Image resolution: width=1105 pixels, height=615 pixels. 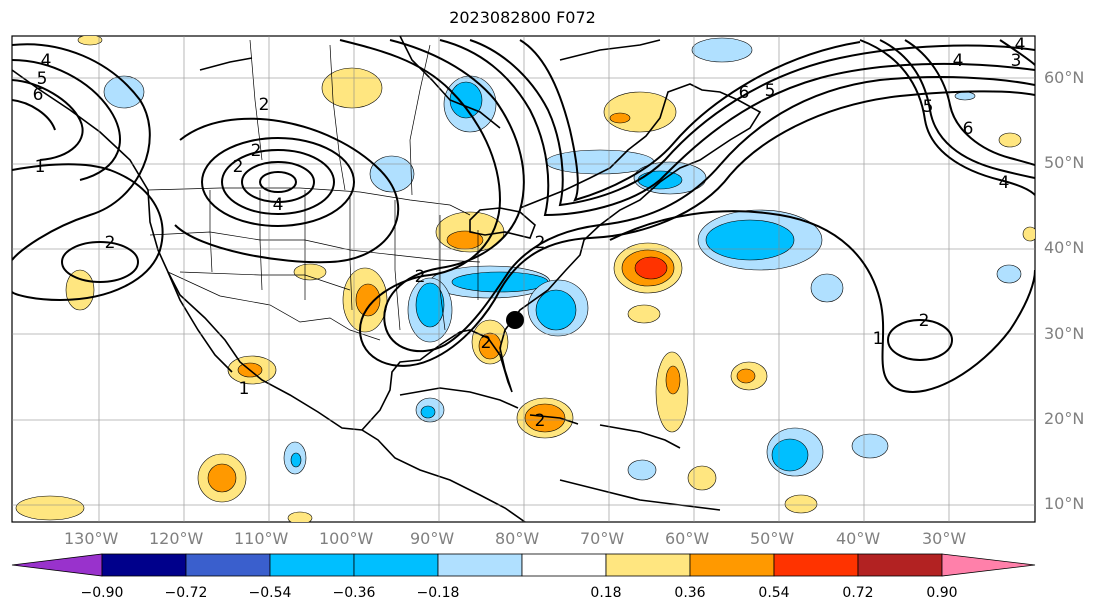 What do you see at coordinates (944, 538) in the screenshot?
I see `lon-label: 30°W` at bounding box center [944, 538].